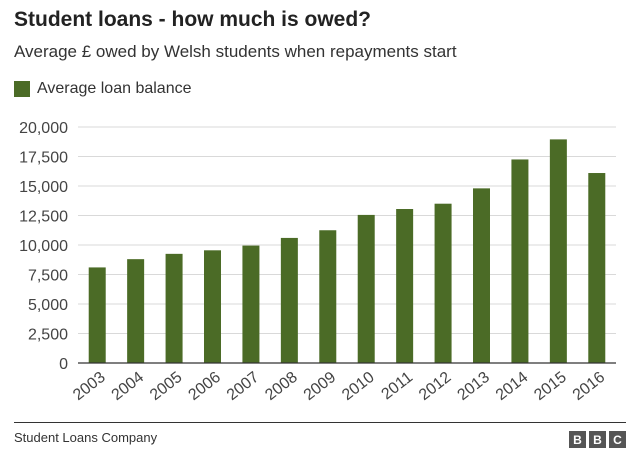  I want to click on x-tick-label: 2005, so click(166, 386).